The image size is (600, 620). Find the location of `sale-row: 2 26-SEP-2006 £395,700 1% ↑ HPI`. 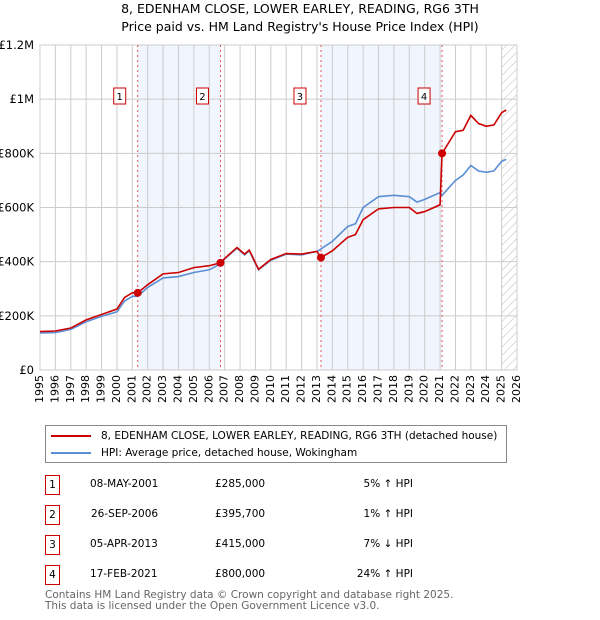

sale-row: 2 26-SEP-2006 £395,700 1% ↑ HPI is located at coordinates (295, 515).